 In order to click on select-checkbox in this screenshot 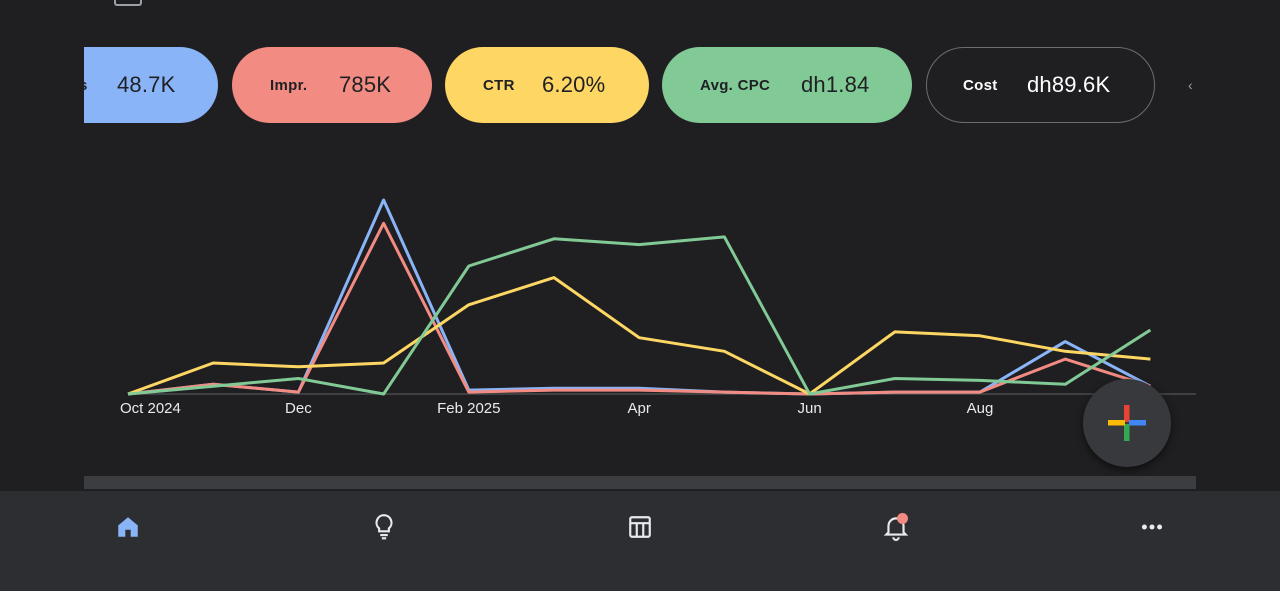, I will do `click(128, 3)`.